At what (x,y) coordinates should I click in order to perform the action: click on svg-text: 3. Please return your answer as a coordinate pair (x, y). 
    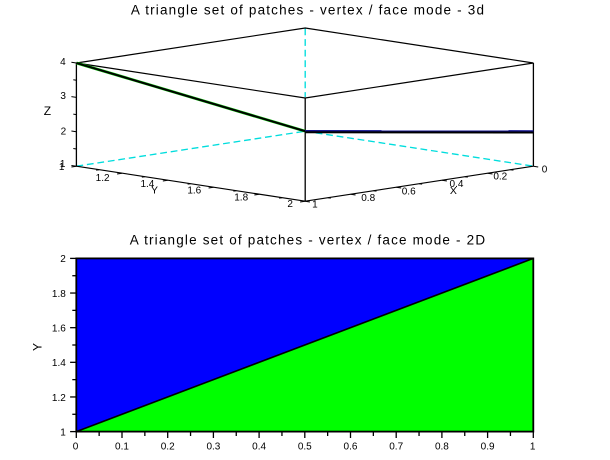
    Looking at the image, I should click on (63, 96).